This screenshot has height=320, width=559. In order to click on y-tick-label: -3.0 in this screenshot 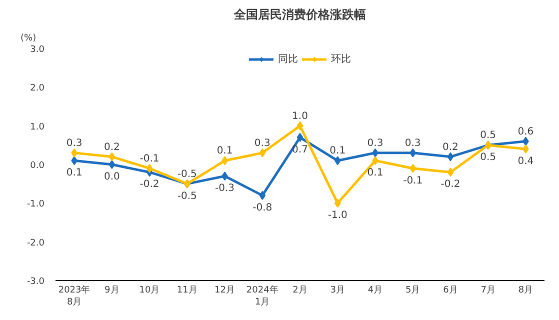, I will do `click(35, 282)`.